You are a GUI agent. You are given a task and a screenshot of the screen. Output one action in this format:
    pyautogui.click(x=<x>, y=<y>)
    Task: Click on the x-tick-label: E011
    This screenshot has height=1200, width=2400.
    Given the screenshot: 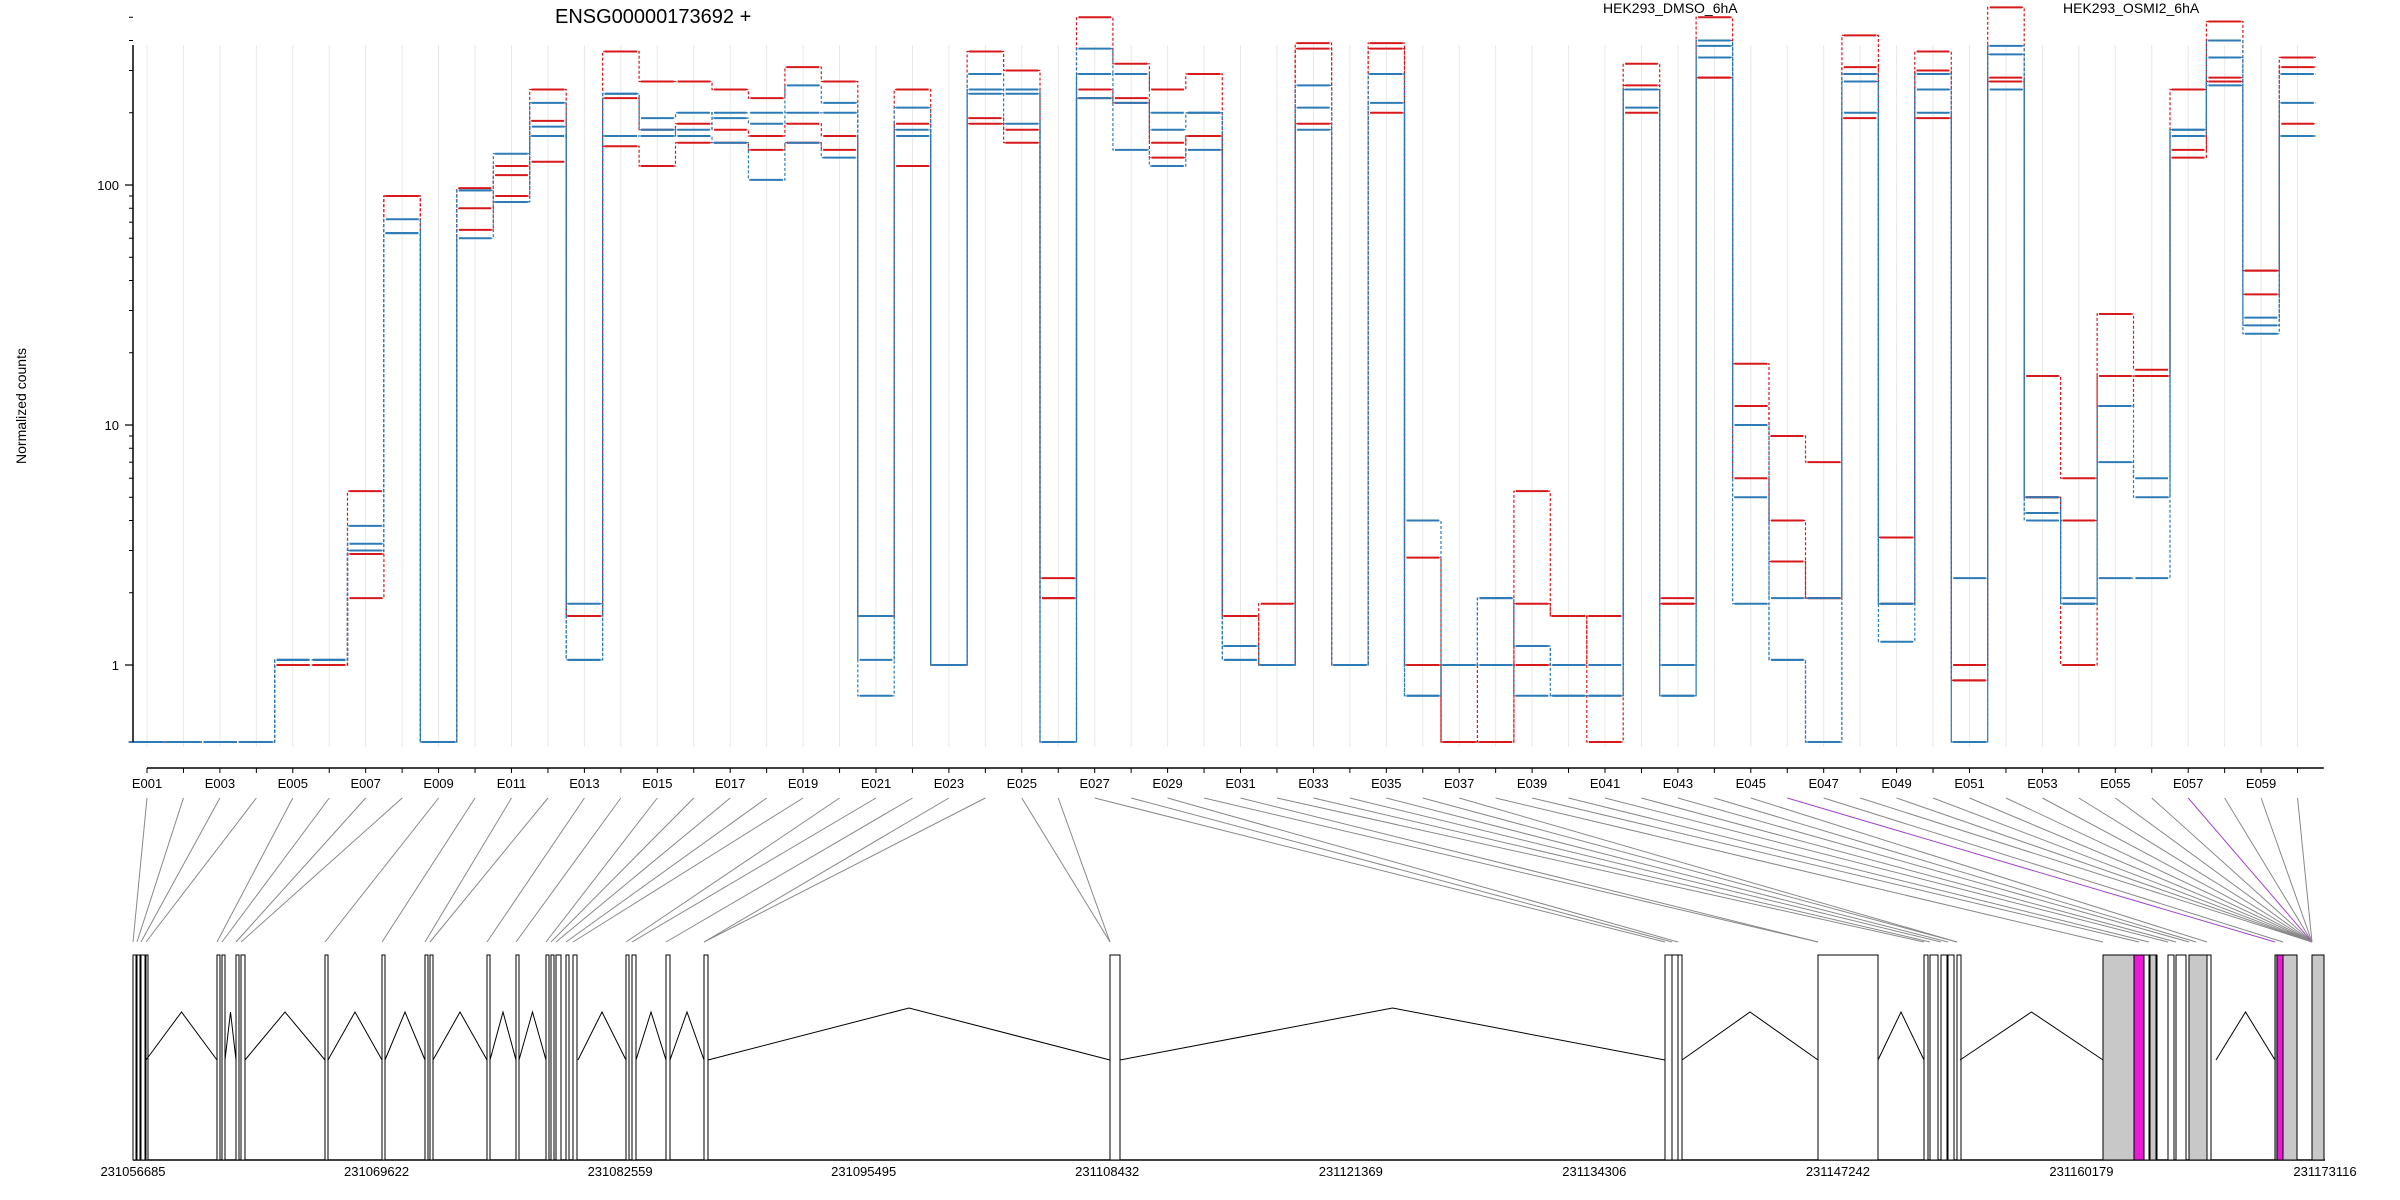 What is the action you would take?
    pyautogui.click(x=511, y=783)
    